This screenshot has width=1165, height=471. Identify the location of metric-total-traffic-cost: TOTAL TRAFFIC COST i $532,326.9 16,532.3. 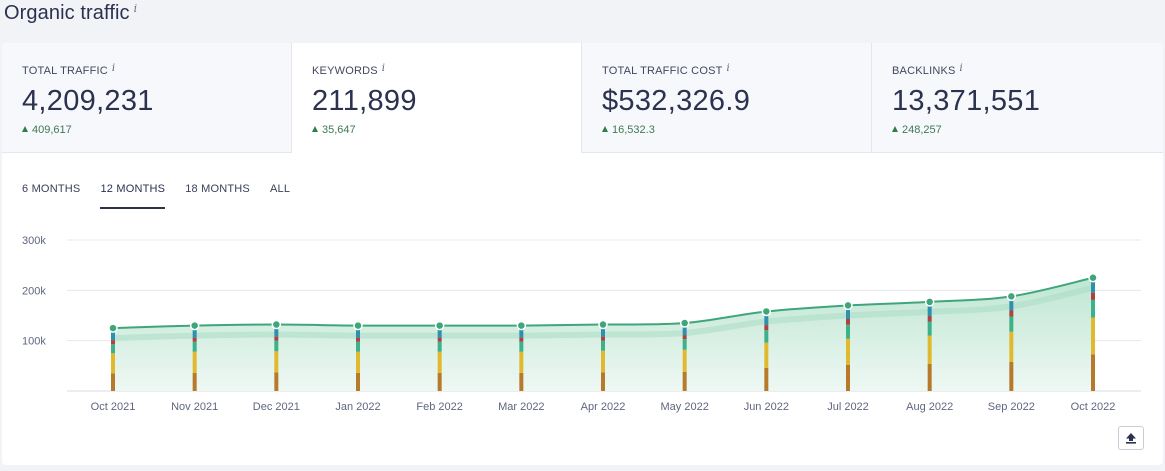
(727, 98).